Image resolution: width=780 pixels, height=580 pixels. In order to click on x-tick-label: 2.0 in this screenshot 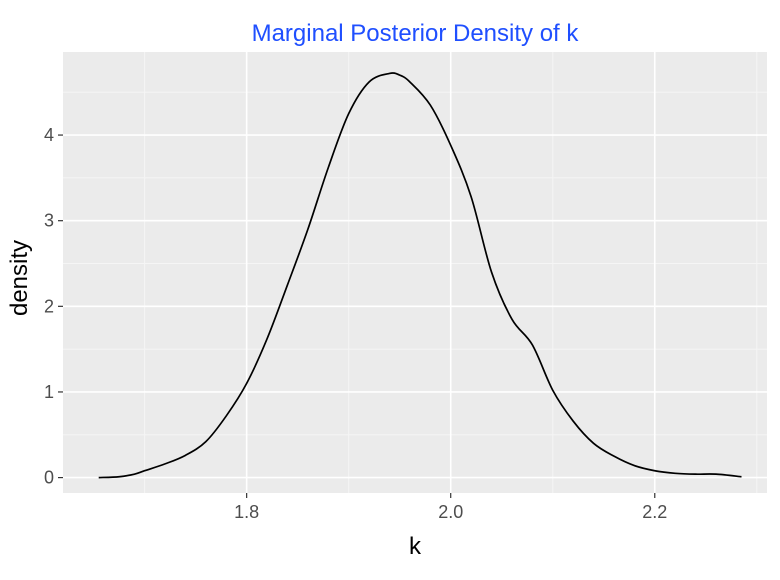, I will do `click(450, 512)`.